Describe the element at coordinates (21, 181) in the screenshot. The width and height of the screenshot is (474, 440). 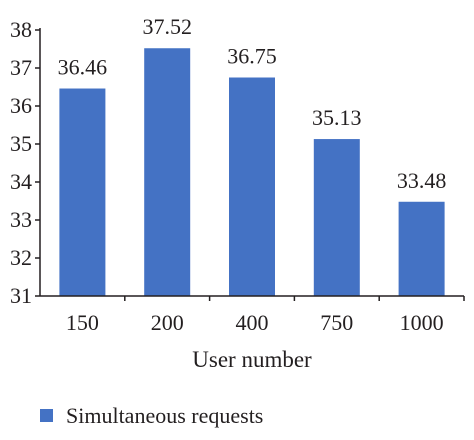
I see `y-tick-label: 34` at that location.